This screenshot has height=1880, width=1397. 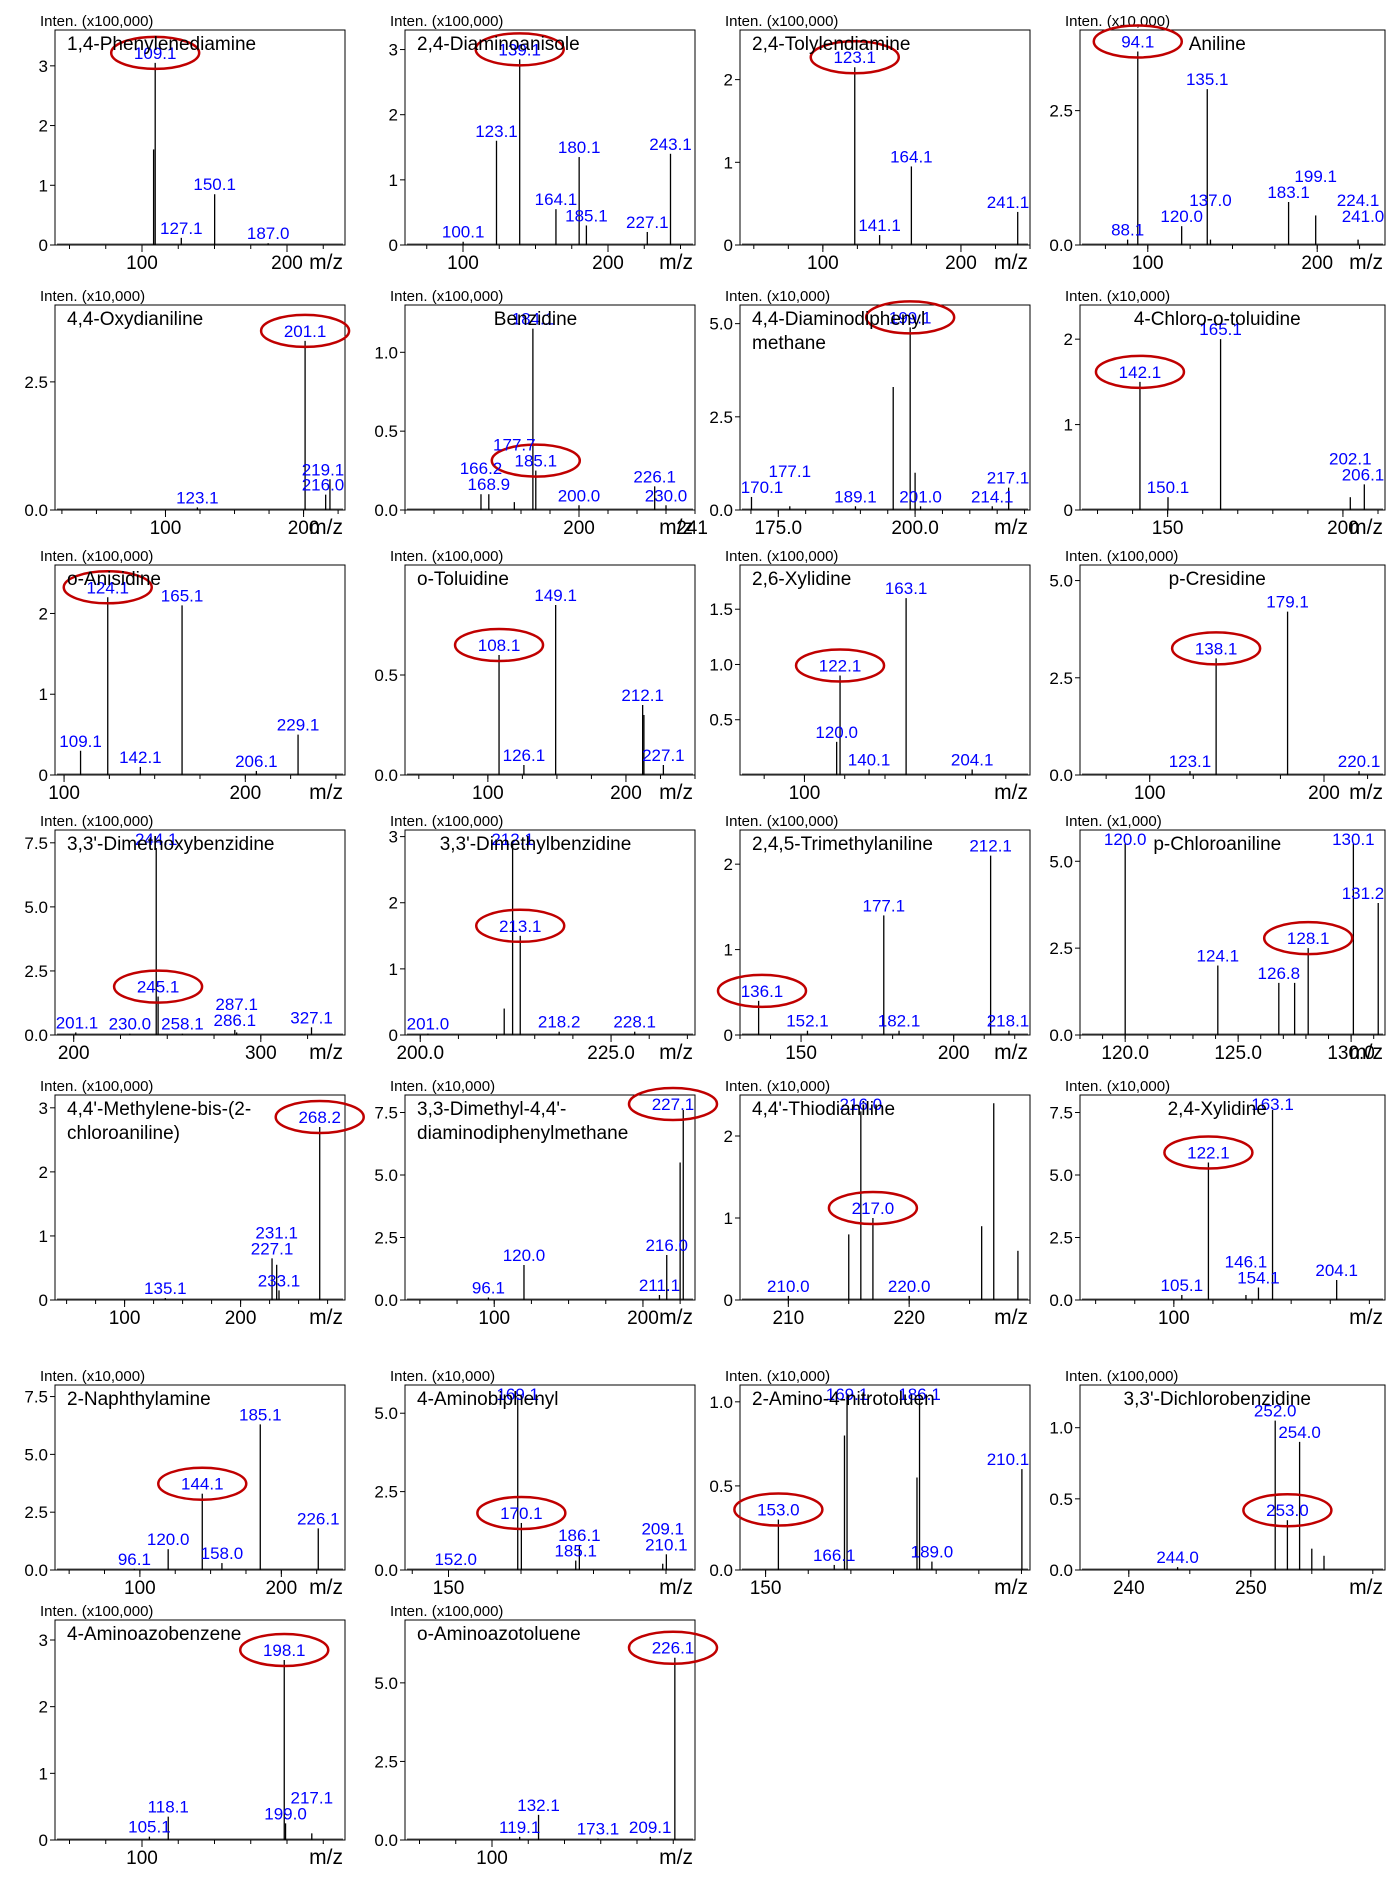 What do you see at coordinates (1061, 678) in the screenshot?
I see `y-tick-label: 2.5` at bounding box center [1061, 678].